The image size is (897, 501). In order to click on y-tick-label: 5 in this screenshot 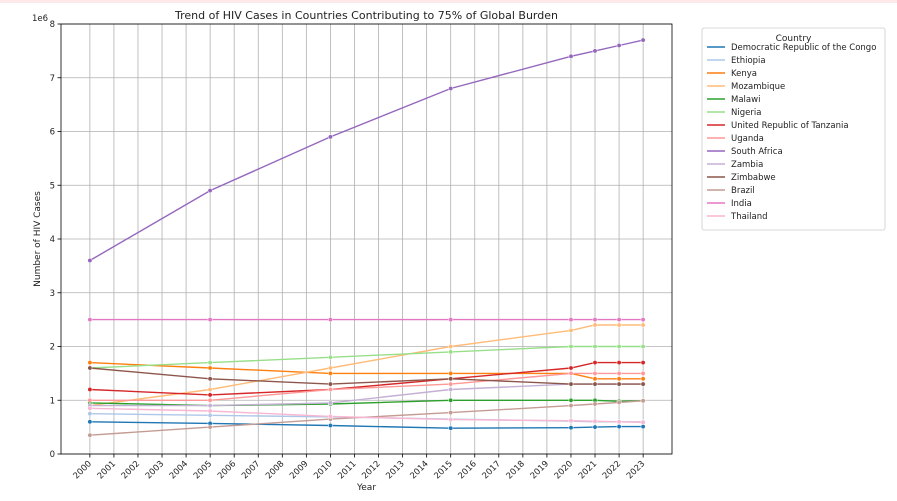, I will do `click(52, 186)`.